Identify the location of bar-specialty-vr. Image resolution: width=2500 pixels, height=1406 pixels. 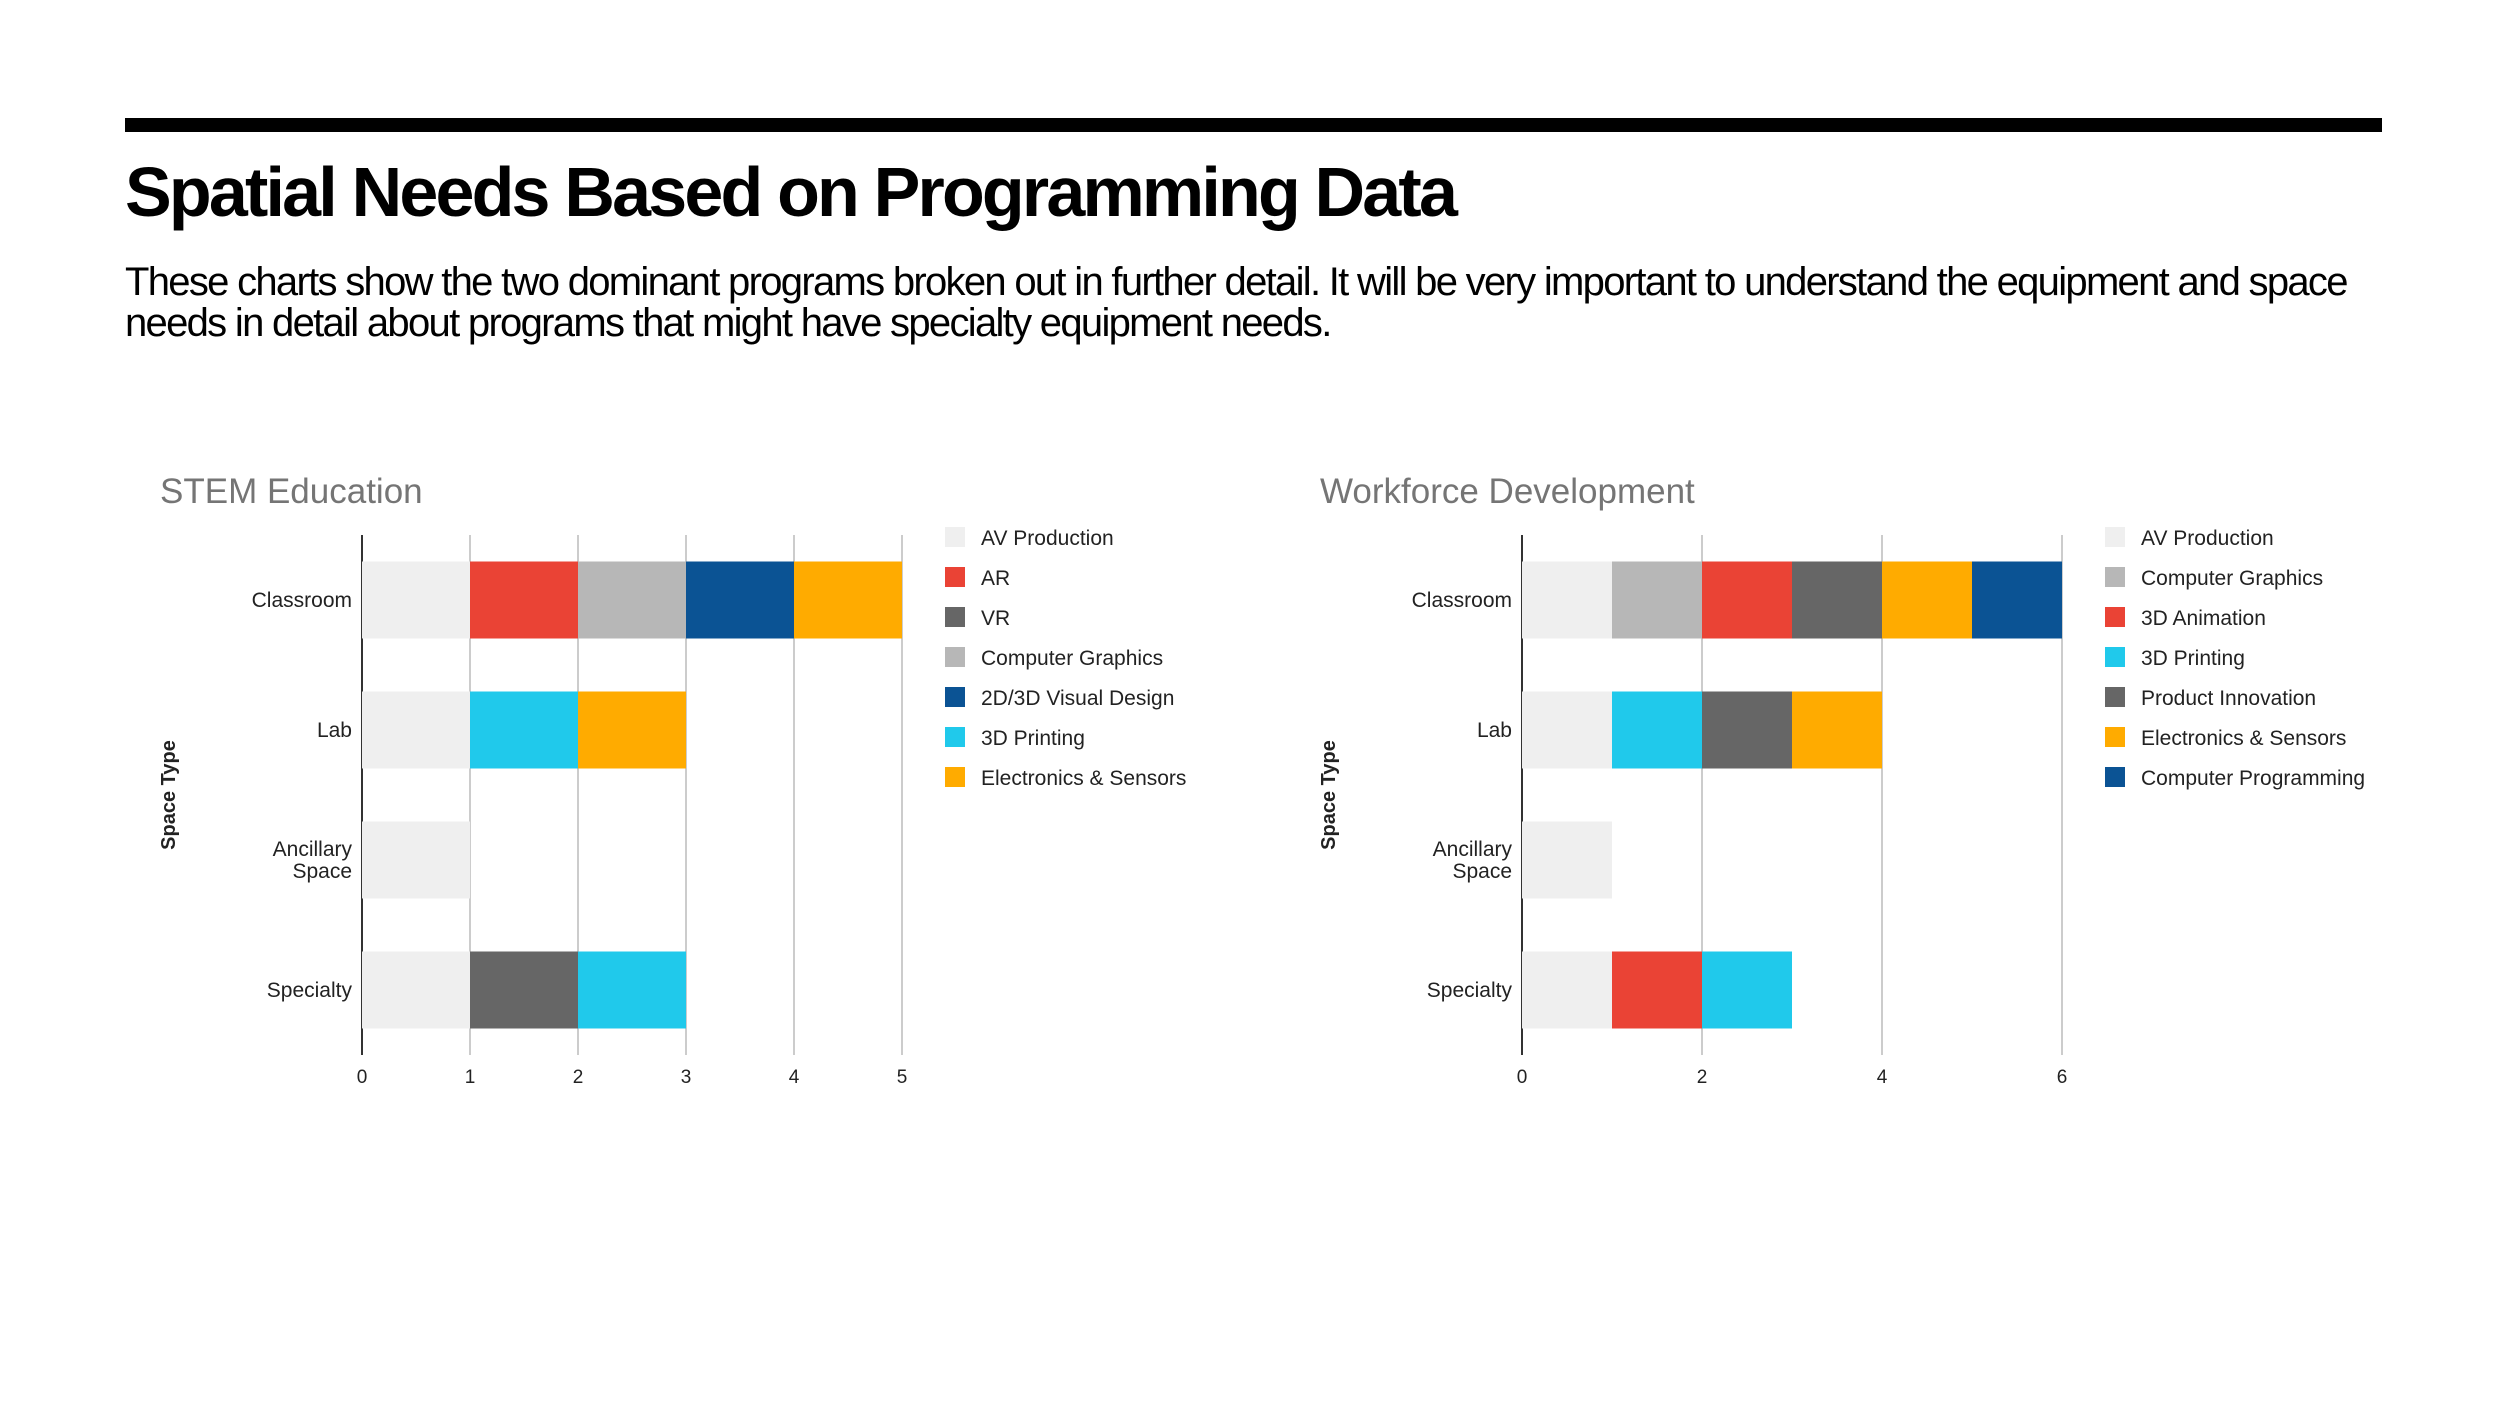
(524, 990).